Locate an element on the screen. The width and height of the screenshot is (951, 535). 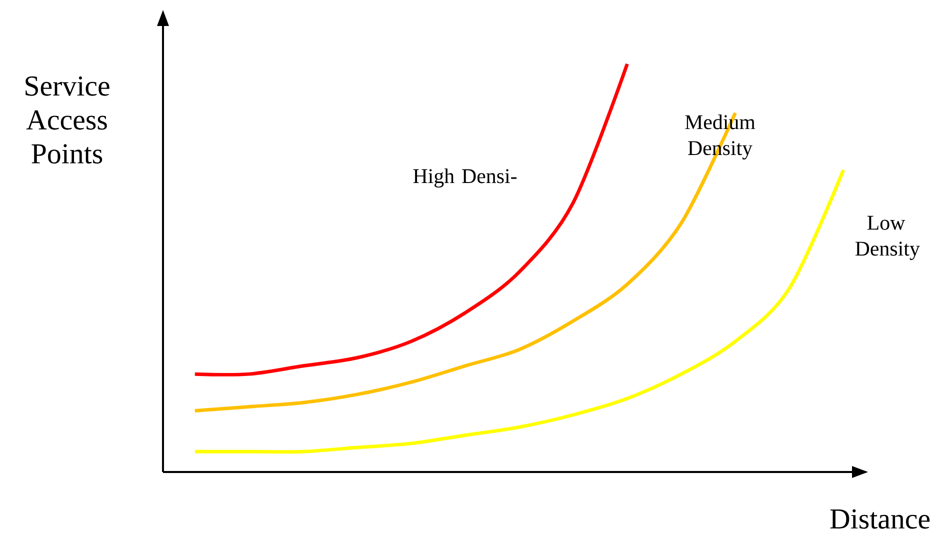
x-axis-title: Distance is located at coordinates (880, 519).